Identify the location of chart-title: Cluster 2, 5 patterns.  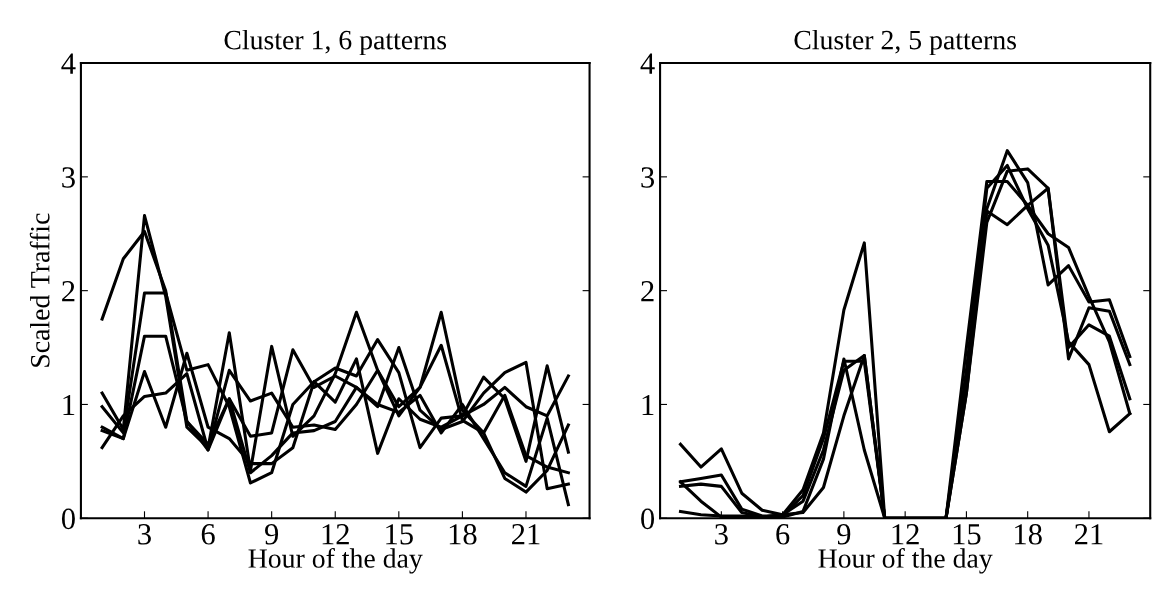
(905, 42).